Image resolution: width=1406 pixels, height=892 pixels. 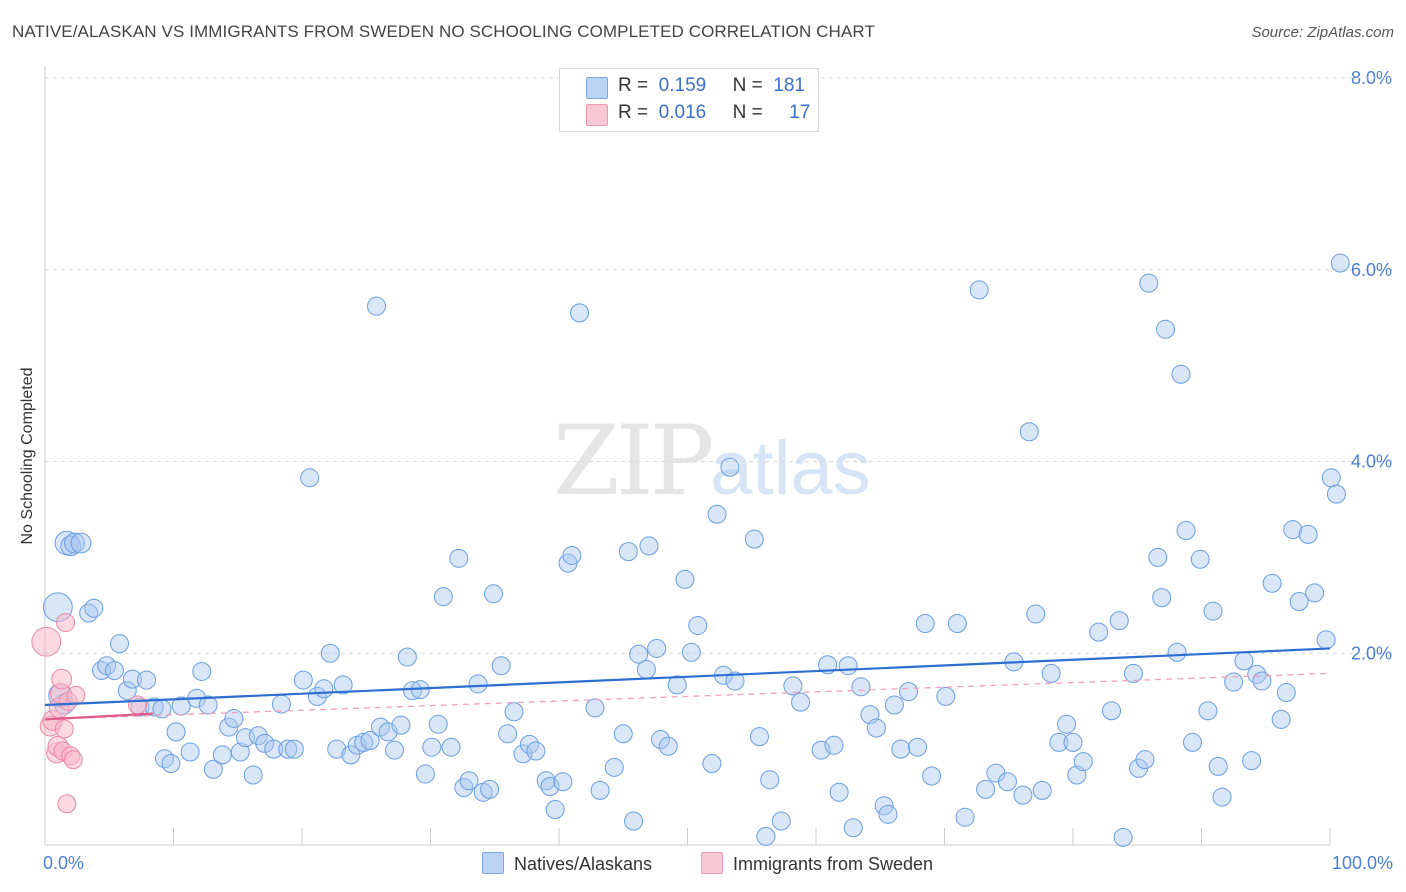 I want to click on legend-stats-natives: R = 0.159 N = 181, so click(x=711, y=86).